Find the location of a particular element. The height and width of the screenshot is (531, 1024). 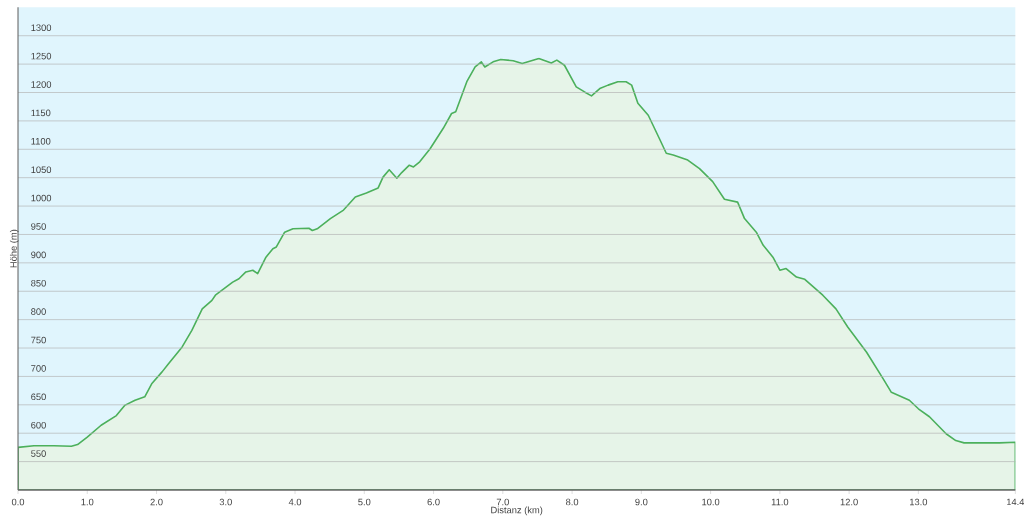

y-tick-label: 1150 is located at coordinates (41, 113).